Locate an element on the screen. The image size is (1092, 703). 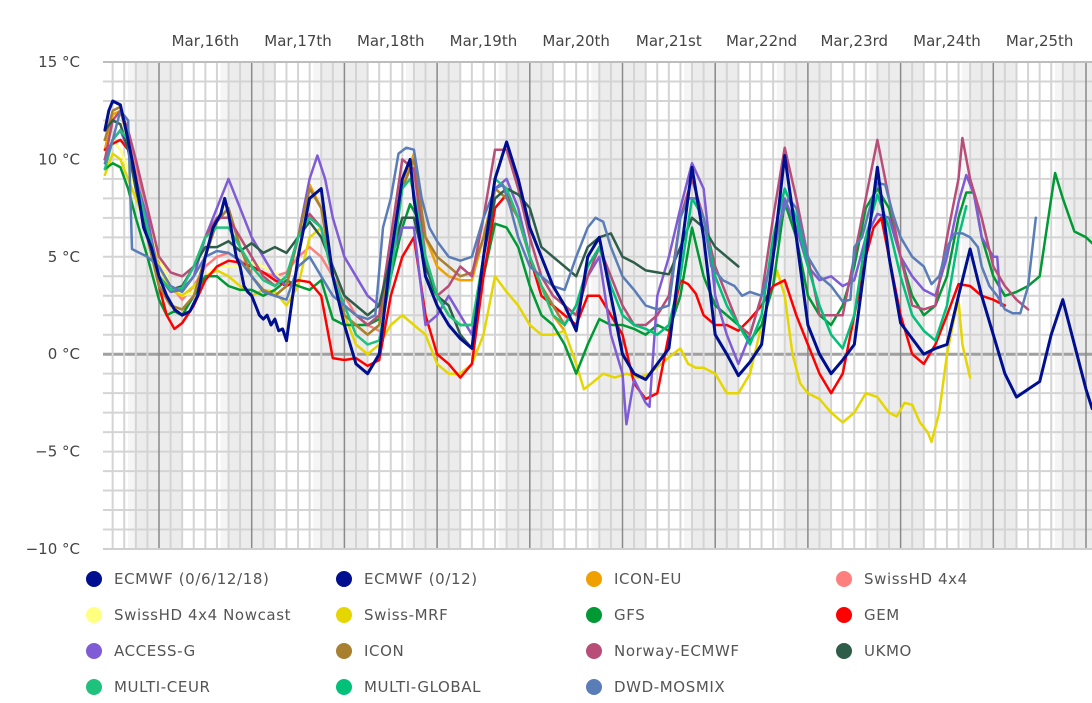
y-tick-label: −5 °C is located at coordinates (57, 452).